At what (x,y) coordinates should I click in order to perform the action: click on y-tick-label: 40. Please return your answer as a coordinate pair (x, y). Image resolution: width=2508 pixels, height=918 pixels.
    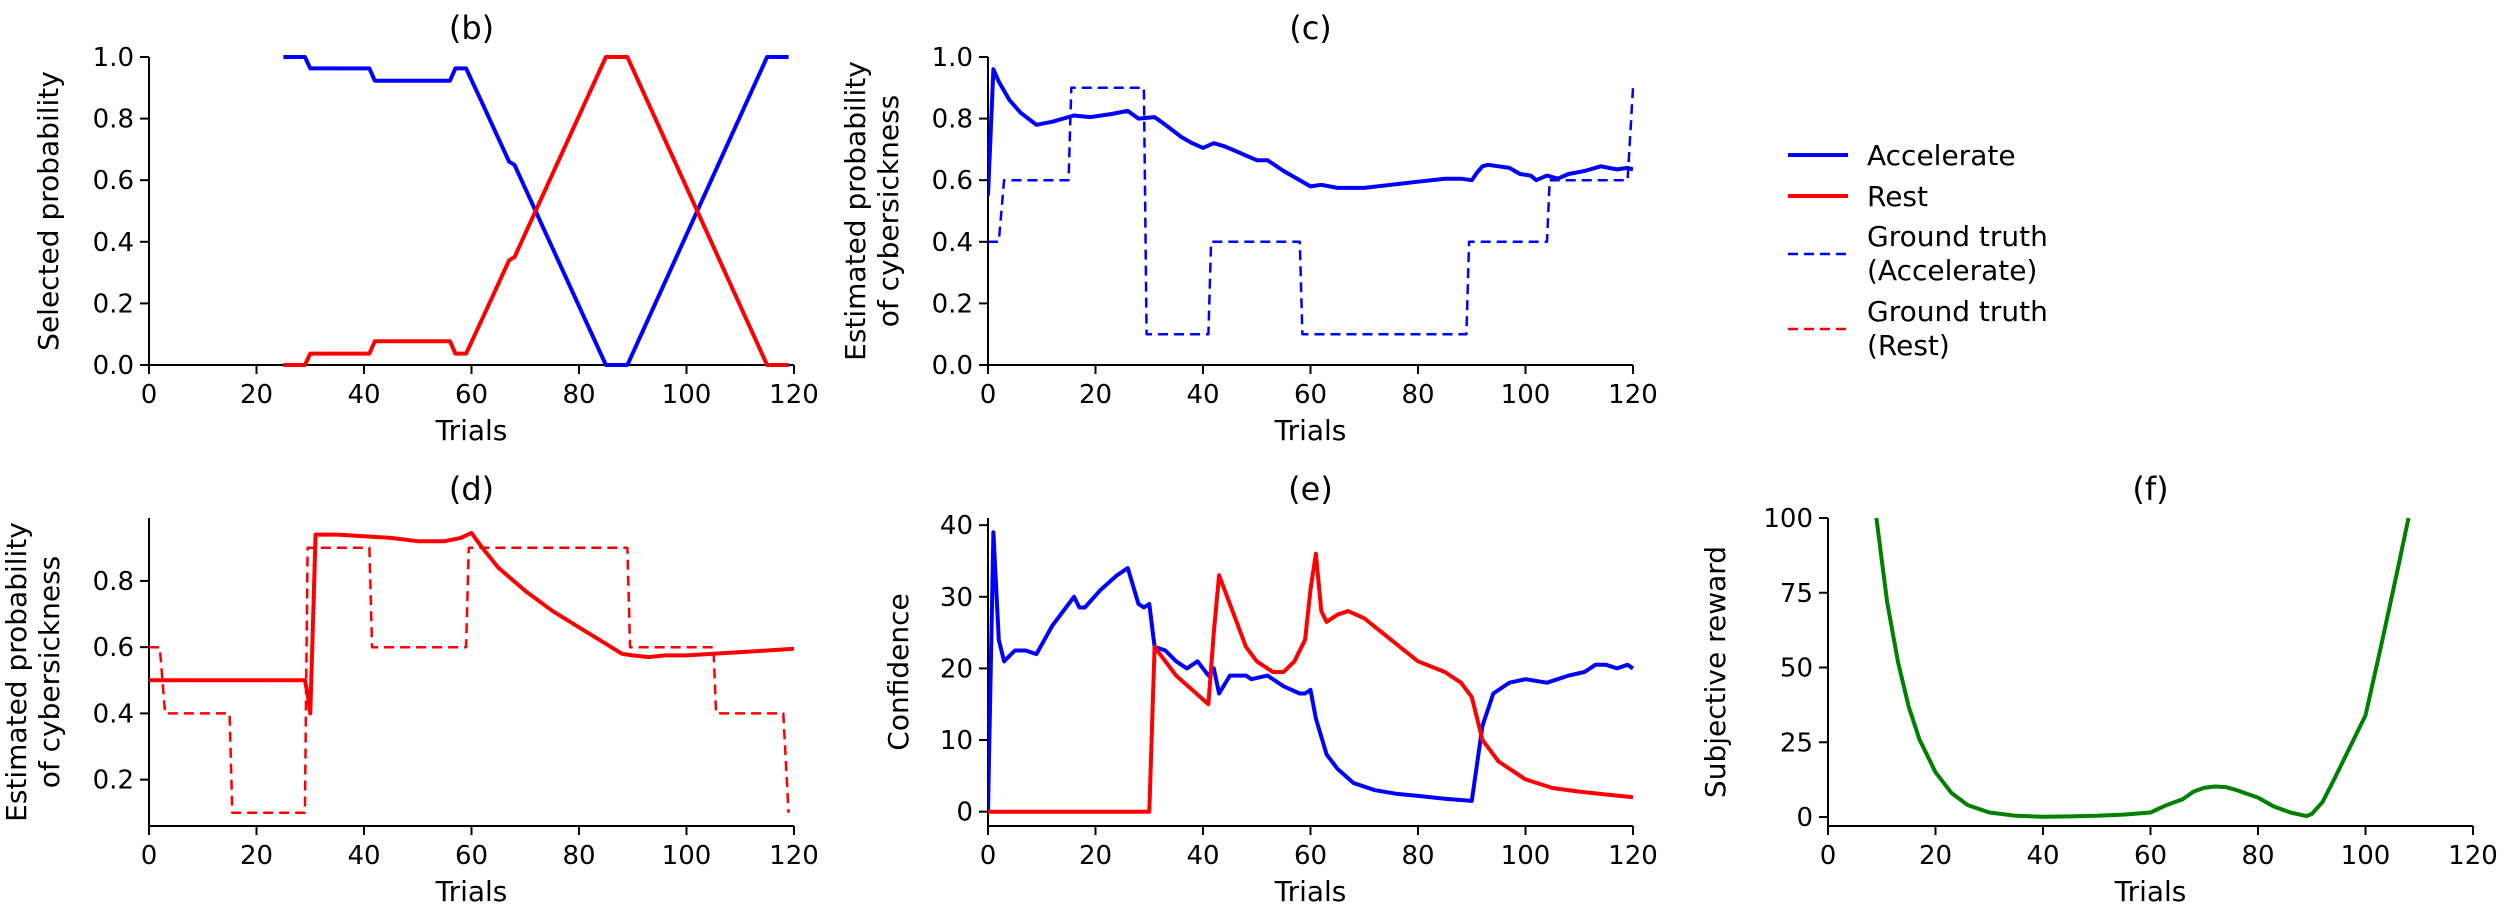
    Looking at the image, I should click on (956, 526).